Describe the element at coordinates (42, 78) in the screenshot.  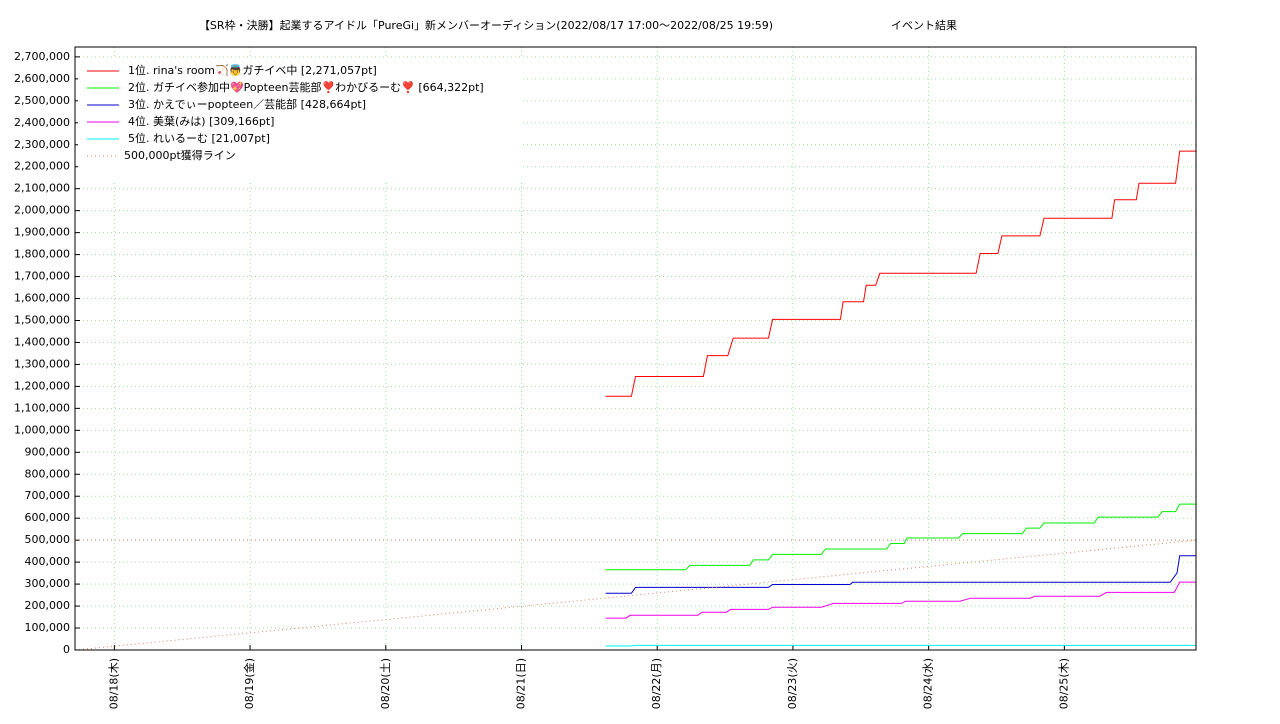
I see `y-tick-label: 2,600,000` at that location.